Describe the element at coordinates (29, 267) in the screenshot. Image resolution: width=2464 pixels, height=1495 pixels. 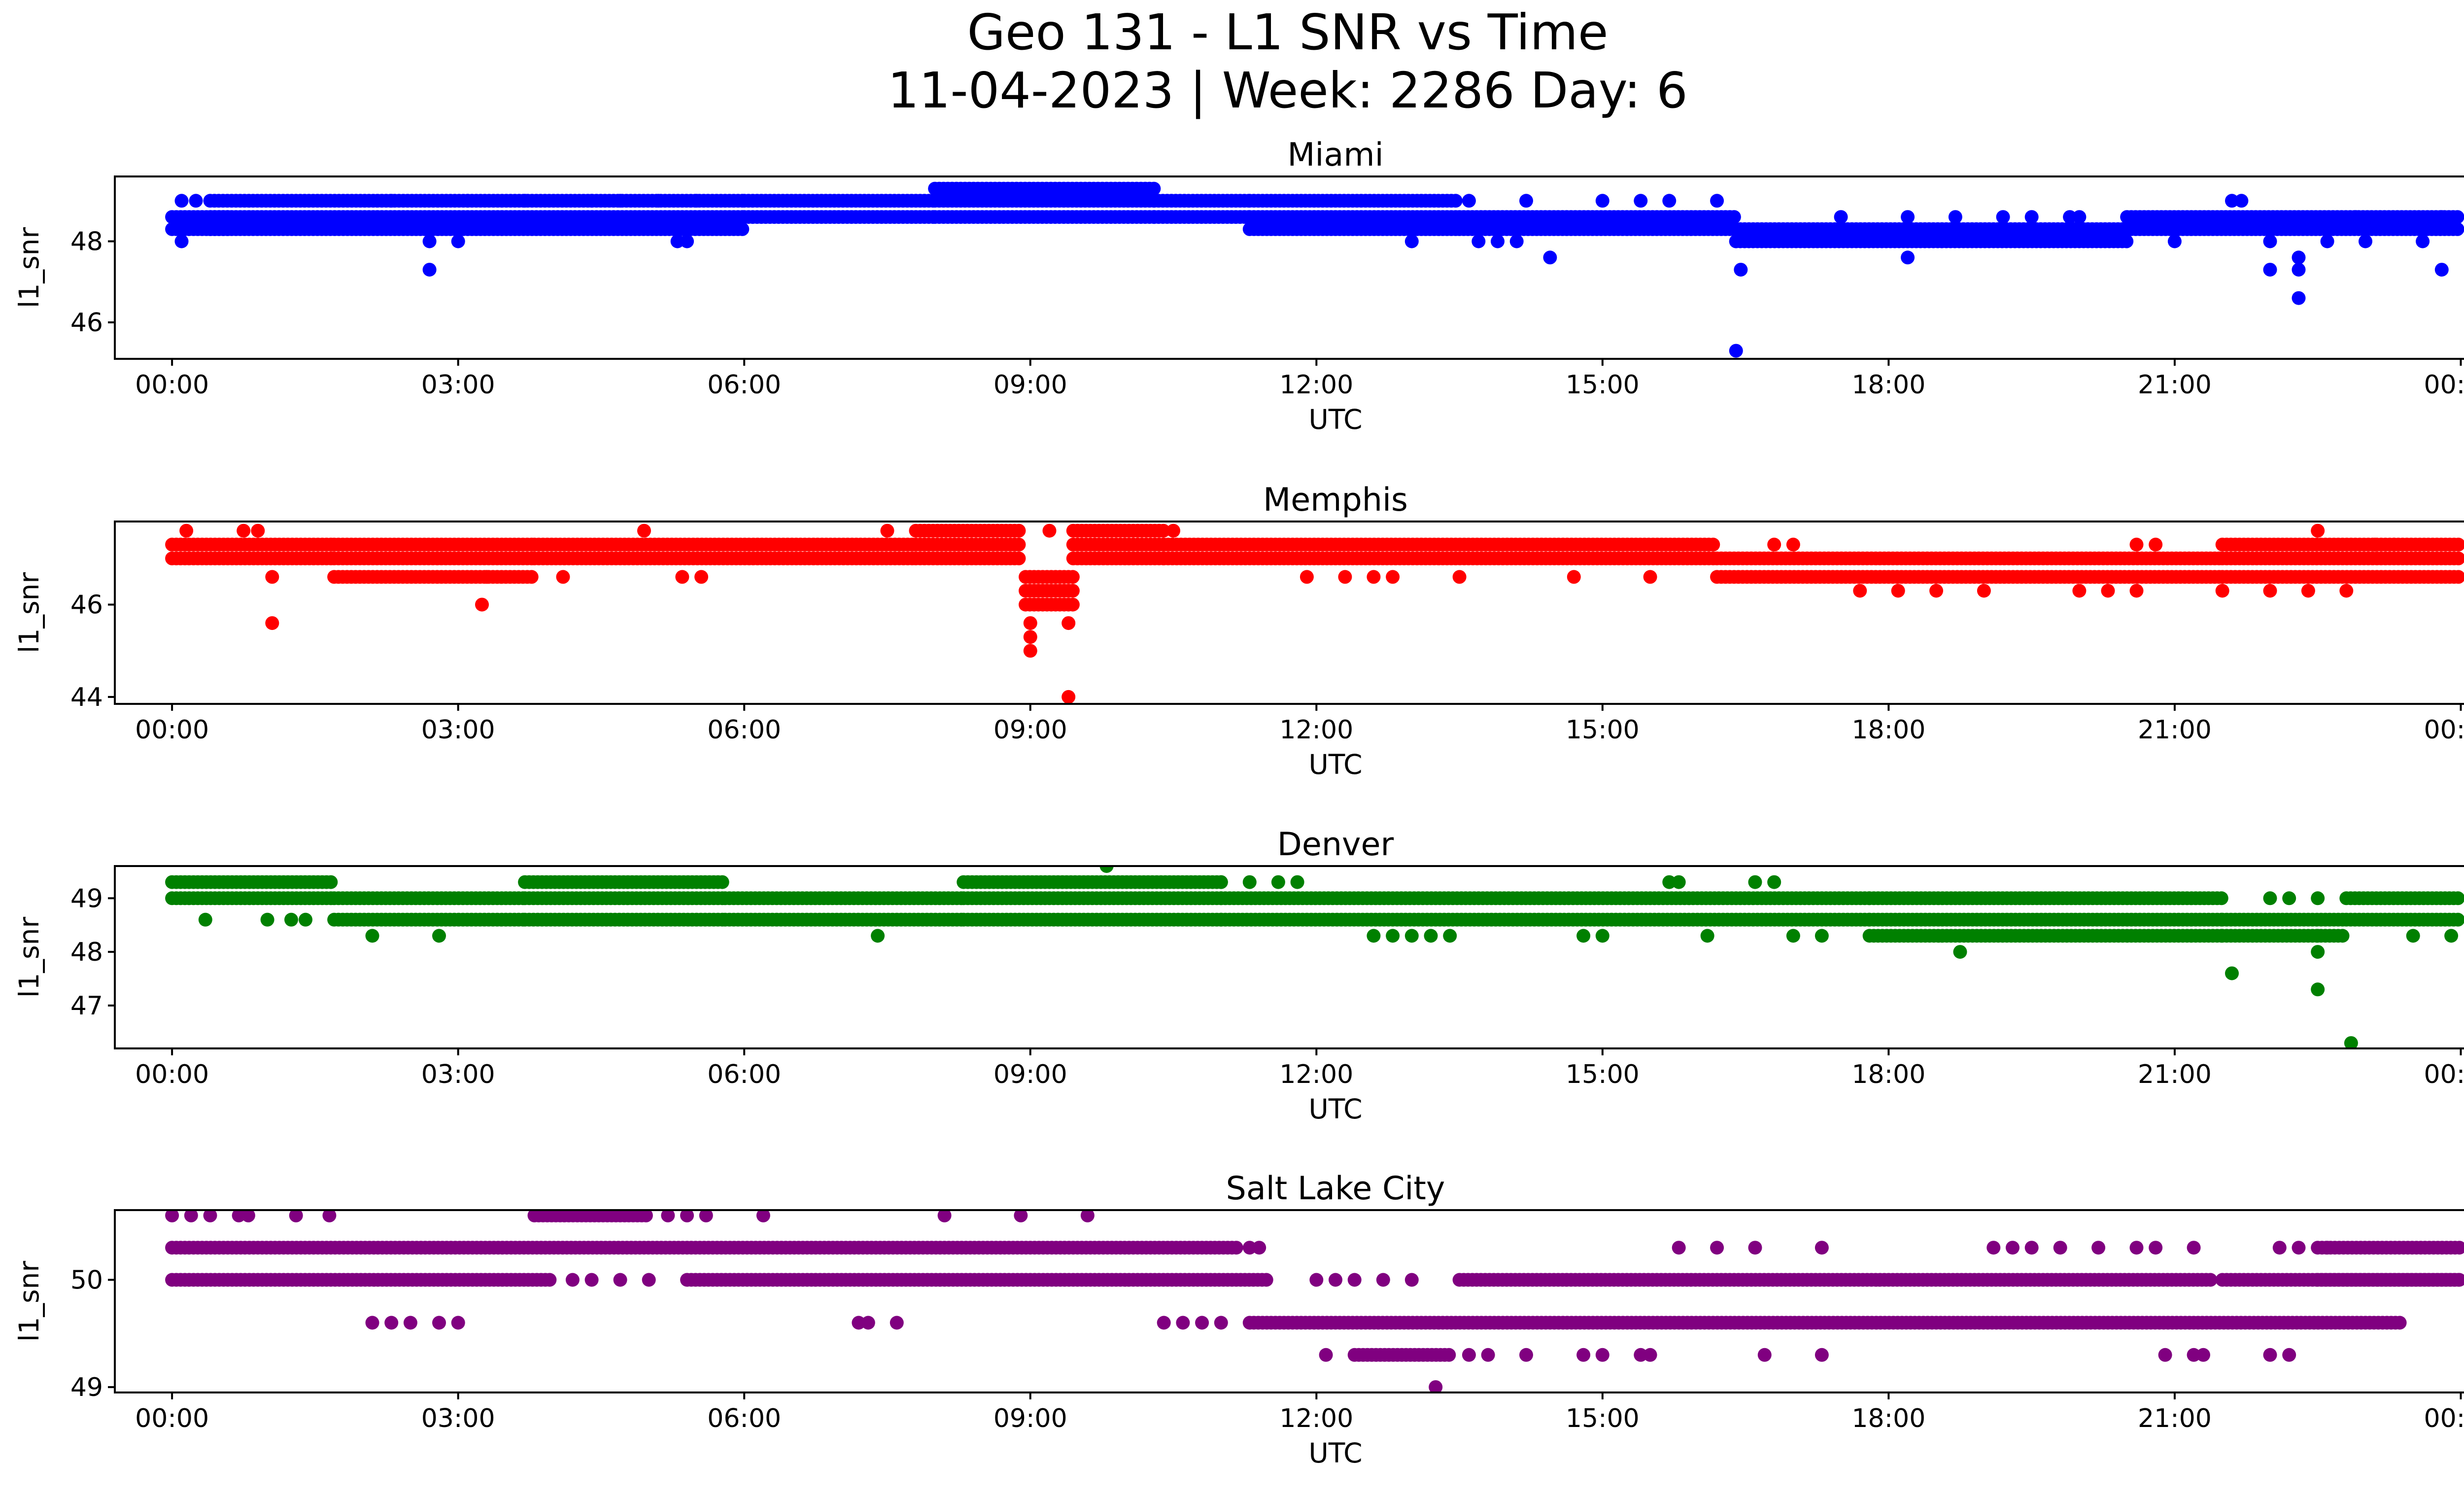
I see `y-axis-label: l1_snr` at that location.